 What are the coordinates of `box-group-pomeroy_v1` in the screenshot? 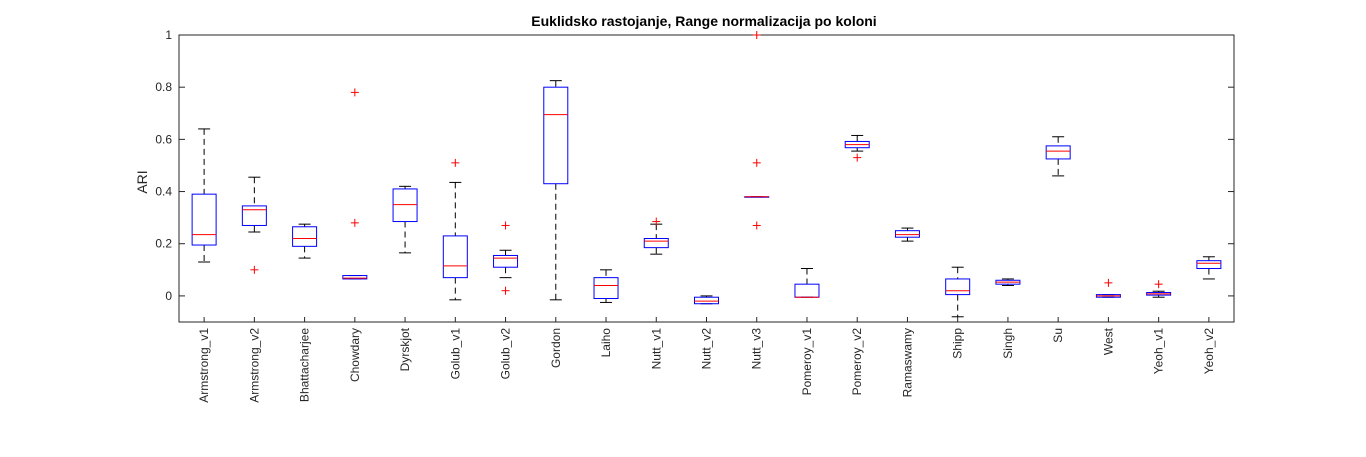 It's located at (807, 295).